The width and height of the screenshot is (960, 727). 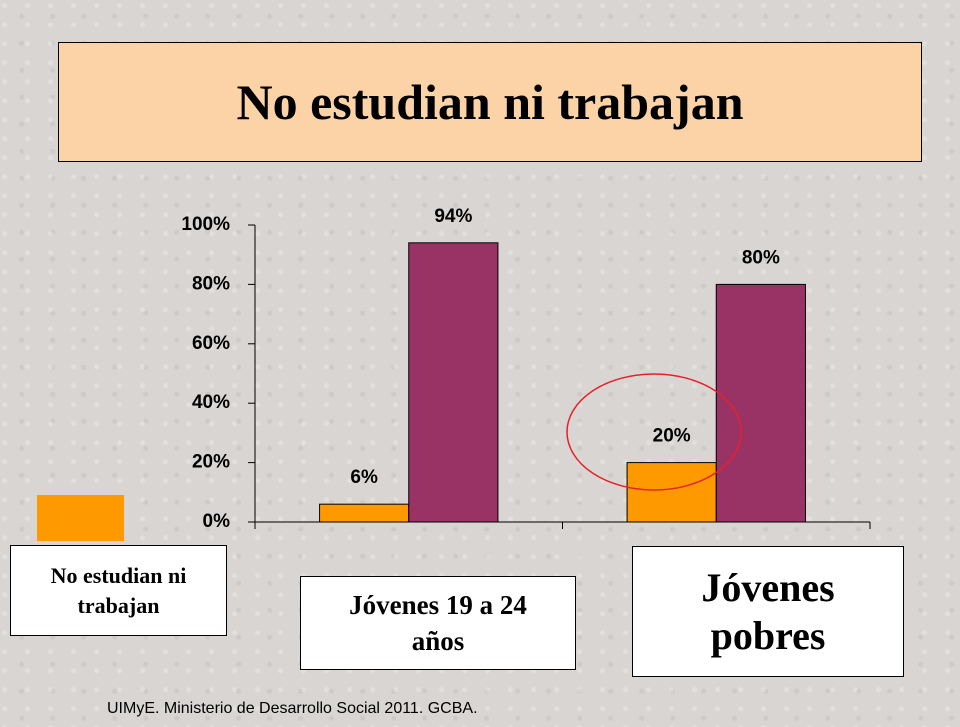 I want to click on y-tick-label: 100%, so click(x=205, y=224).